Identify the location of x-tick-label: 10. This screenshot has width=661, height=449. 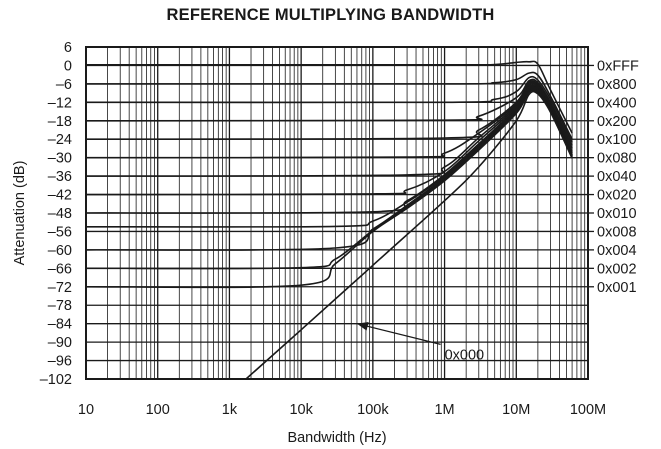
(86, 410).